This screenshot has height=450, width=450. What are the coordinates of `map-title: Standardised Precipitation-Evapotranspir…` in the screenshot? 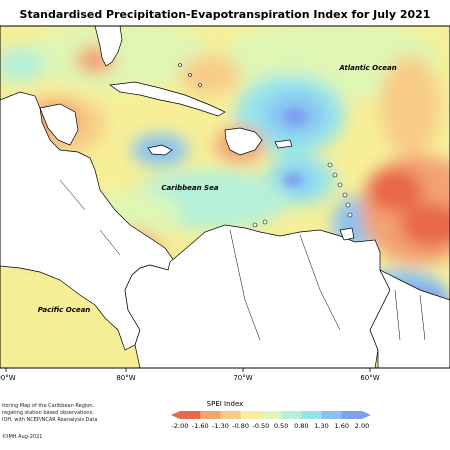 It's located at (225, 14).